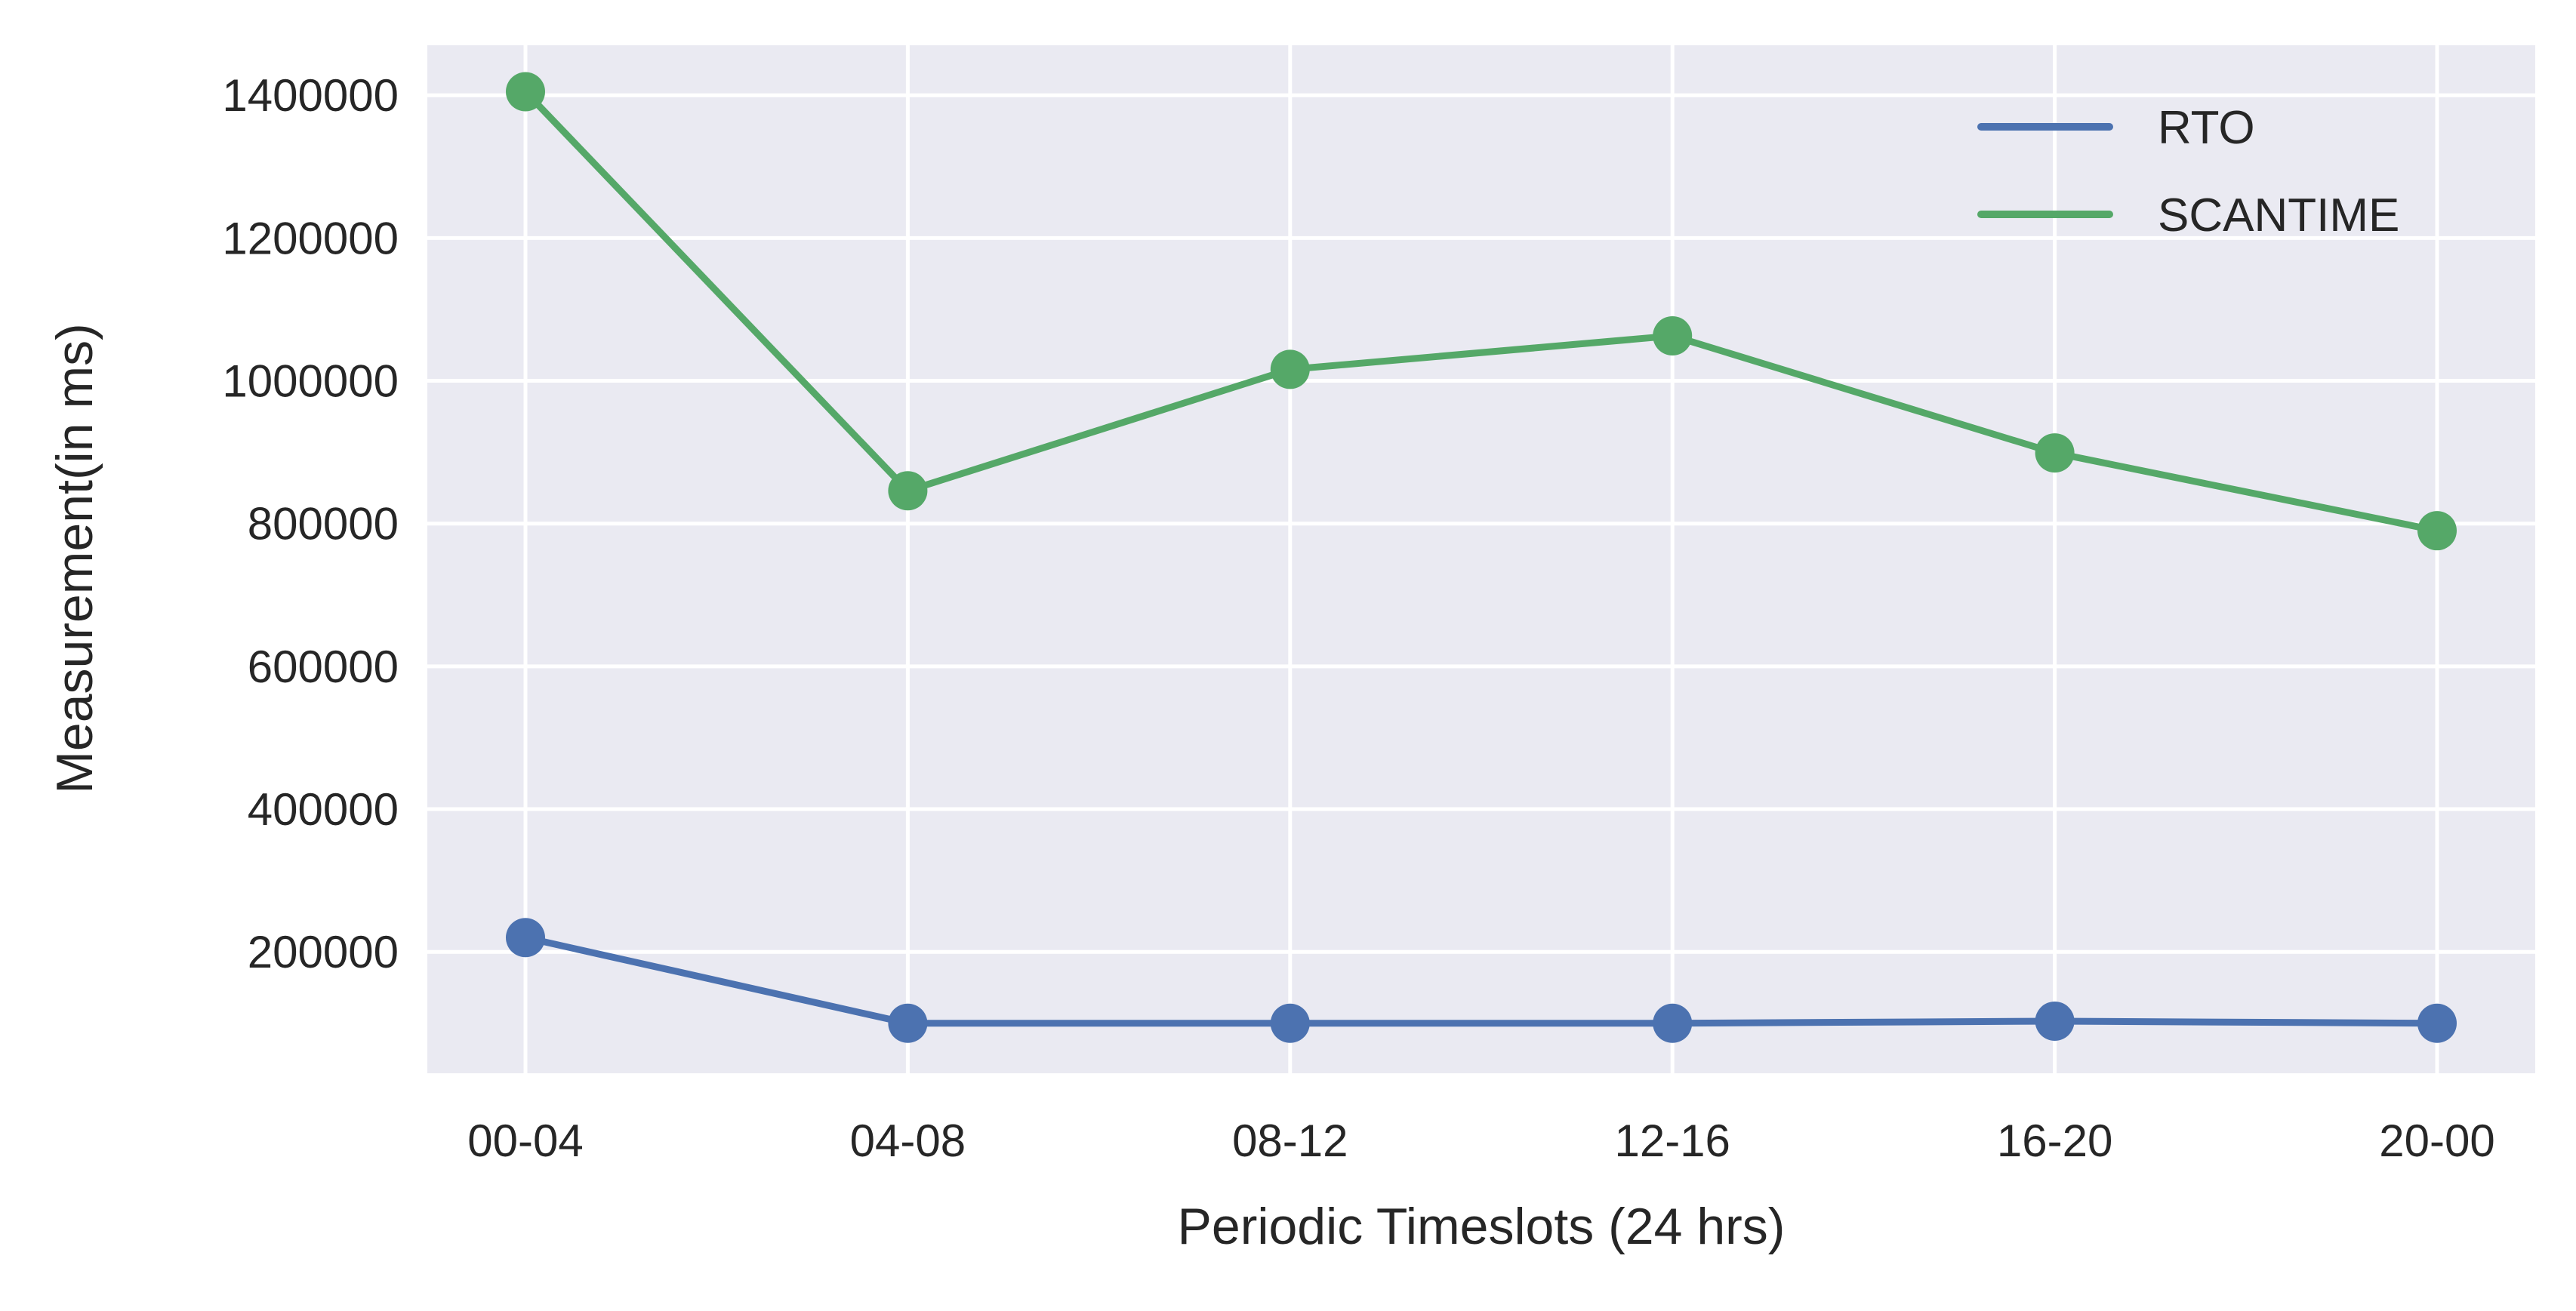  I want to click on y-tick-label: 1400000, so click(310, 95).